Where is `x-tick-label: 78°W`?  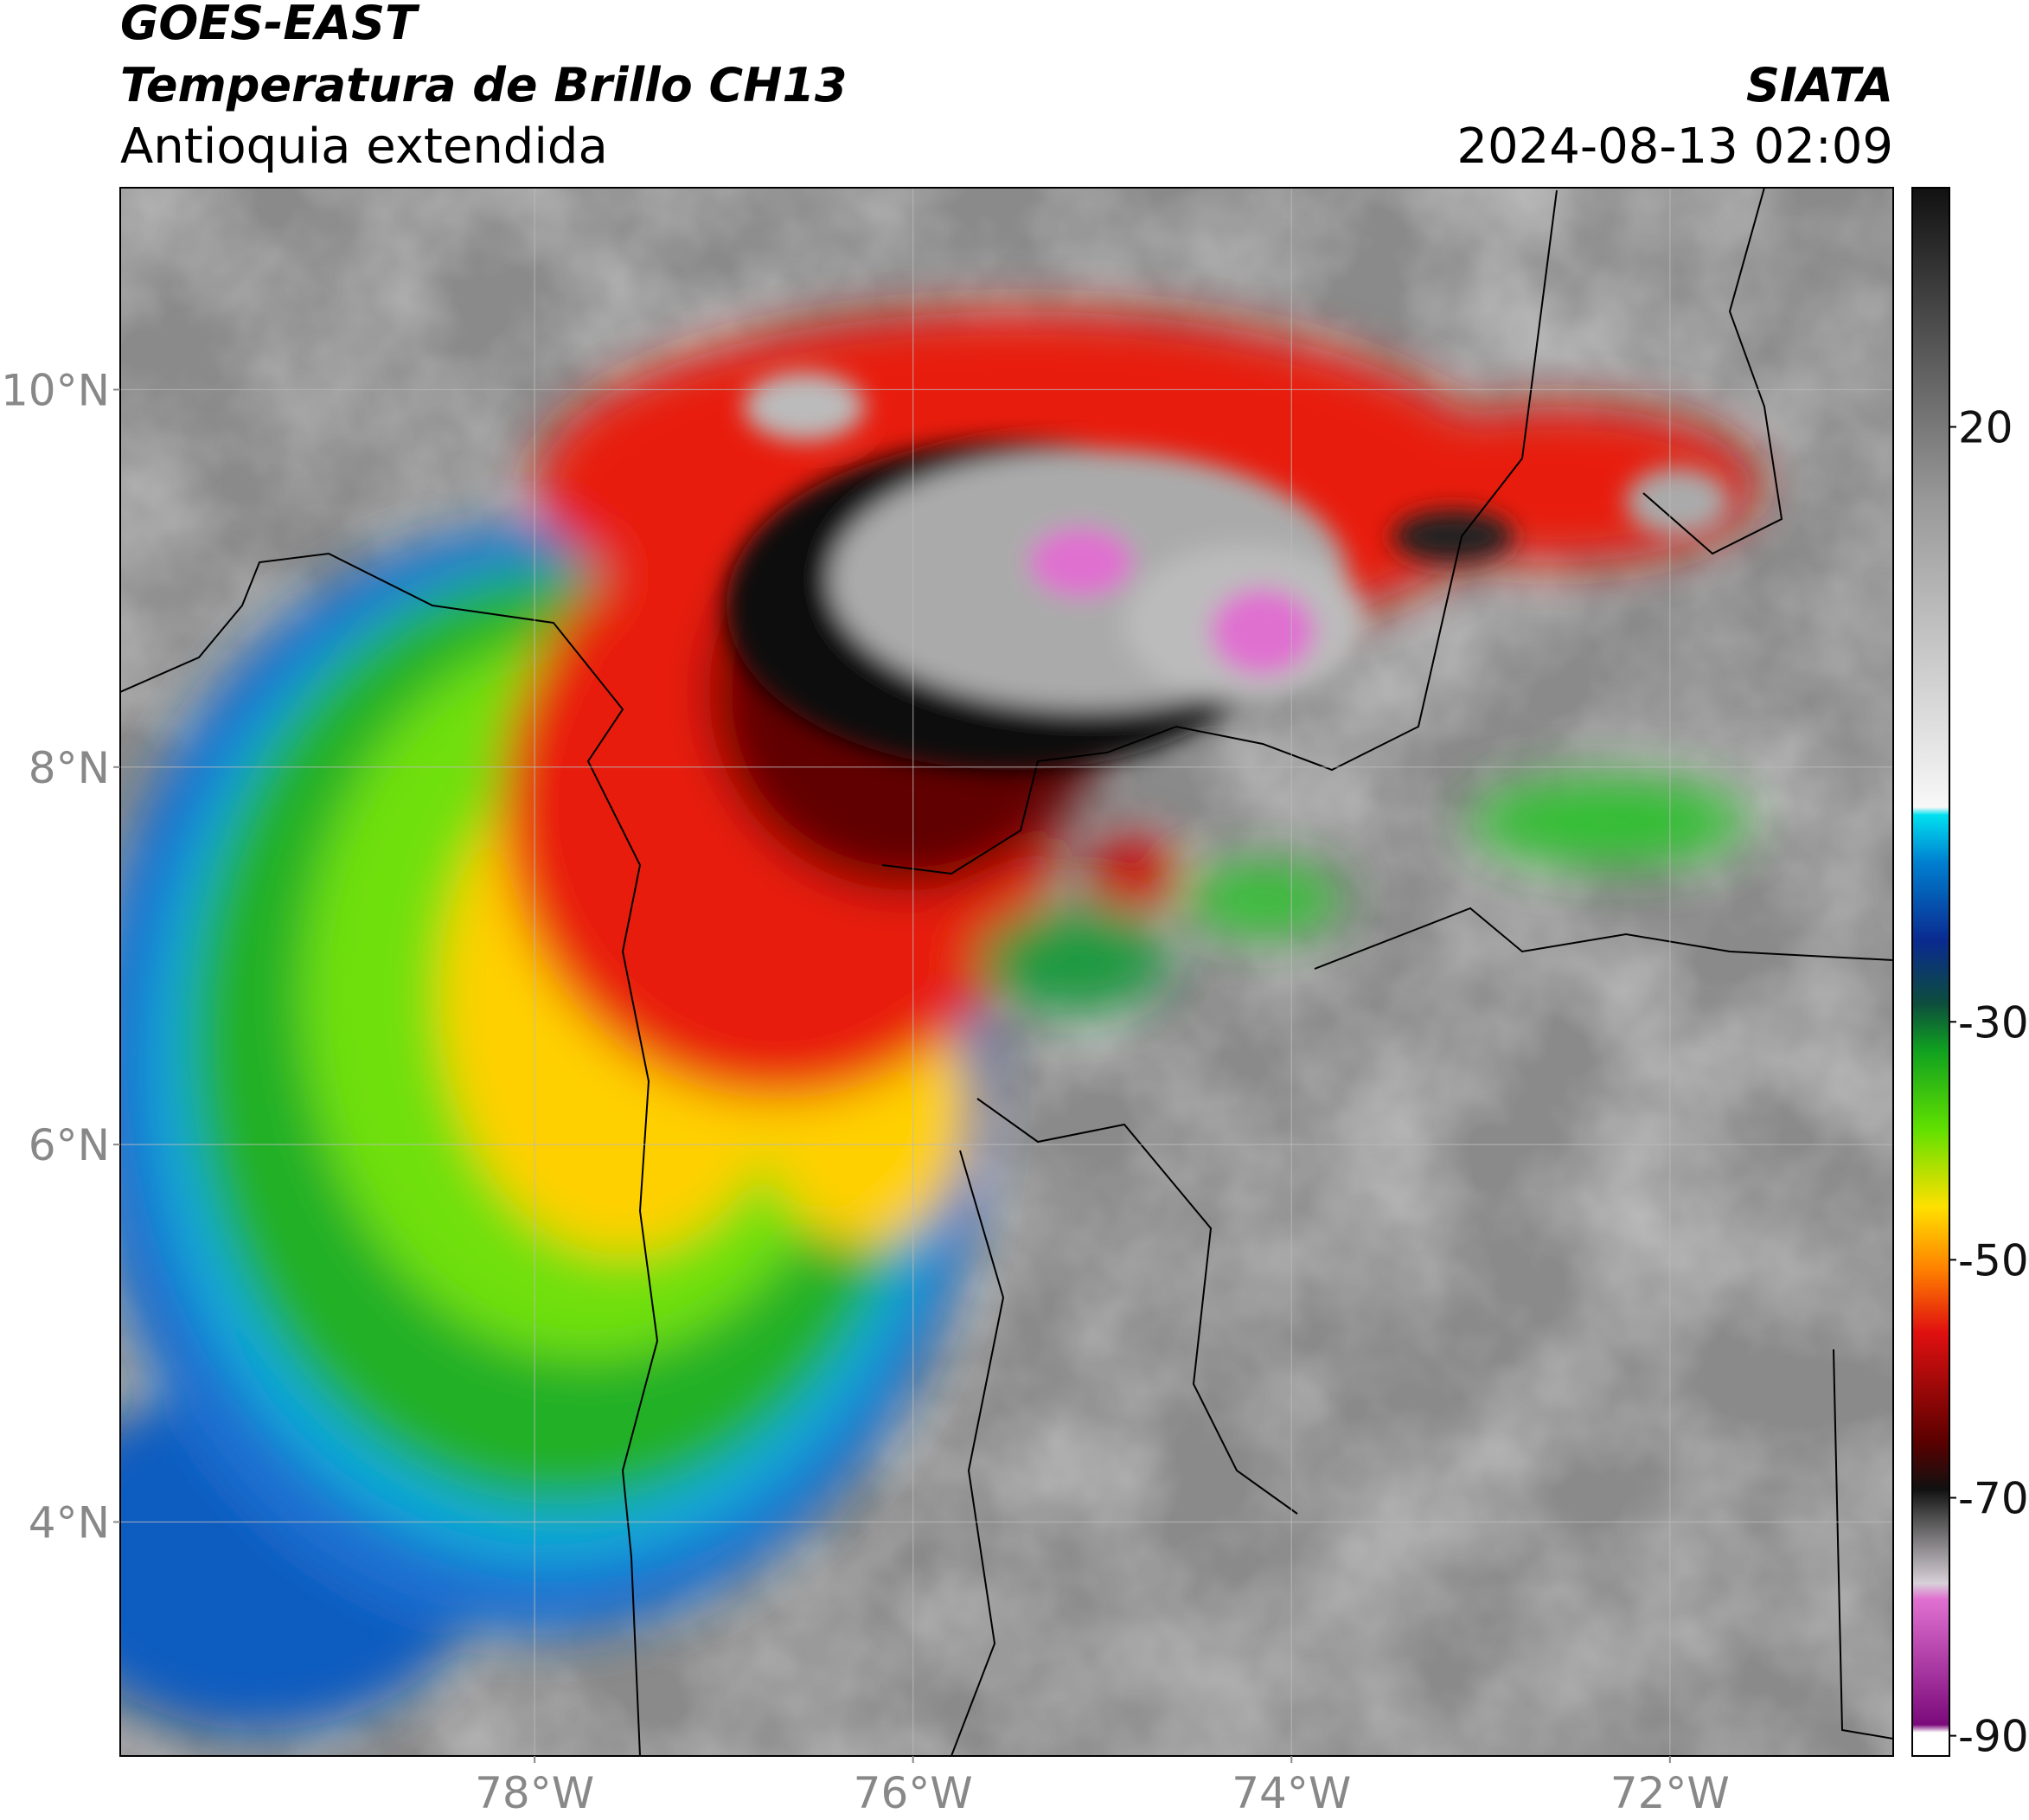
x-tick-label: 78°W is located at coordinates (534, 1792).